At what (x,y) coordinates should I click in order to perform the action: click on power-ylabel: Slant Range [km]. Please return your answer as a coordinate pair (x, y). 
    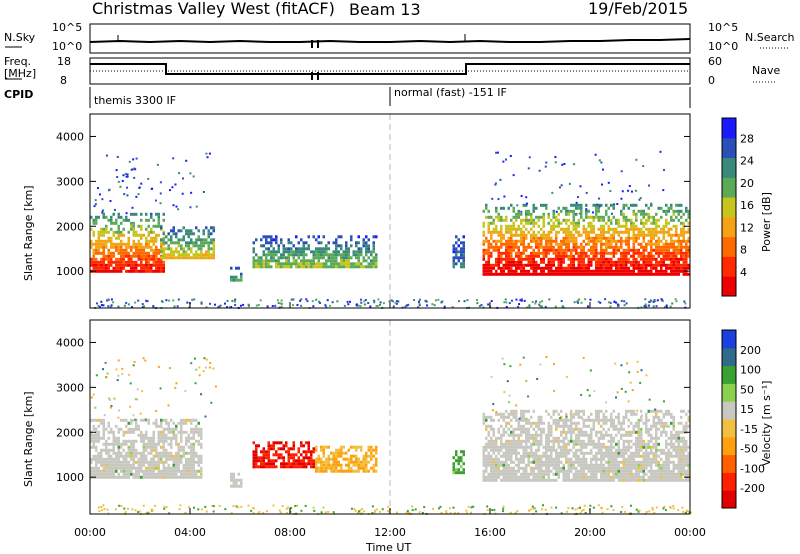
    Looking at the image, I should click on (28, 233).